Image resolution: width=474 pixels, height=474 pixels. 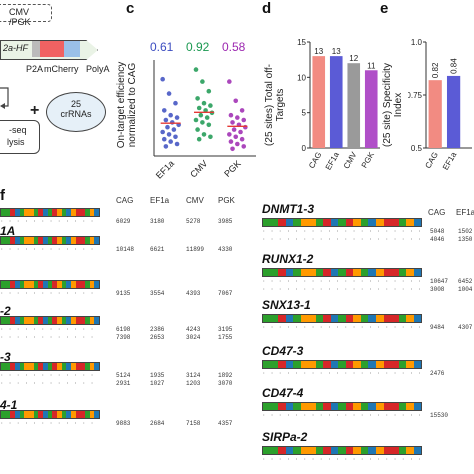 What do you see at coordinates (354, 106) in the screenshot?
I see `d-bar-CMV` at bounding box center [354, 106].